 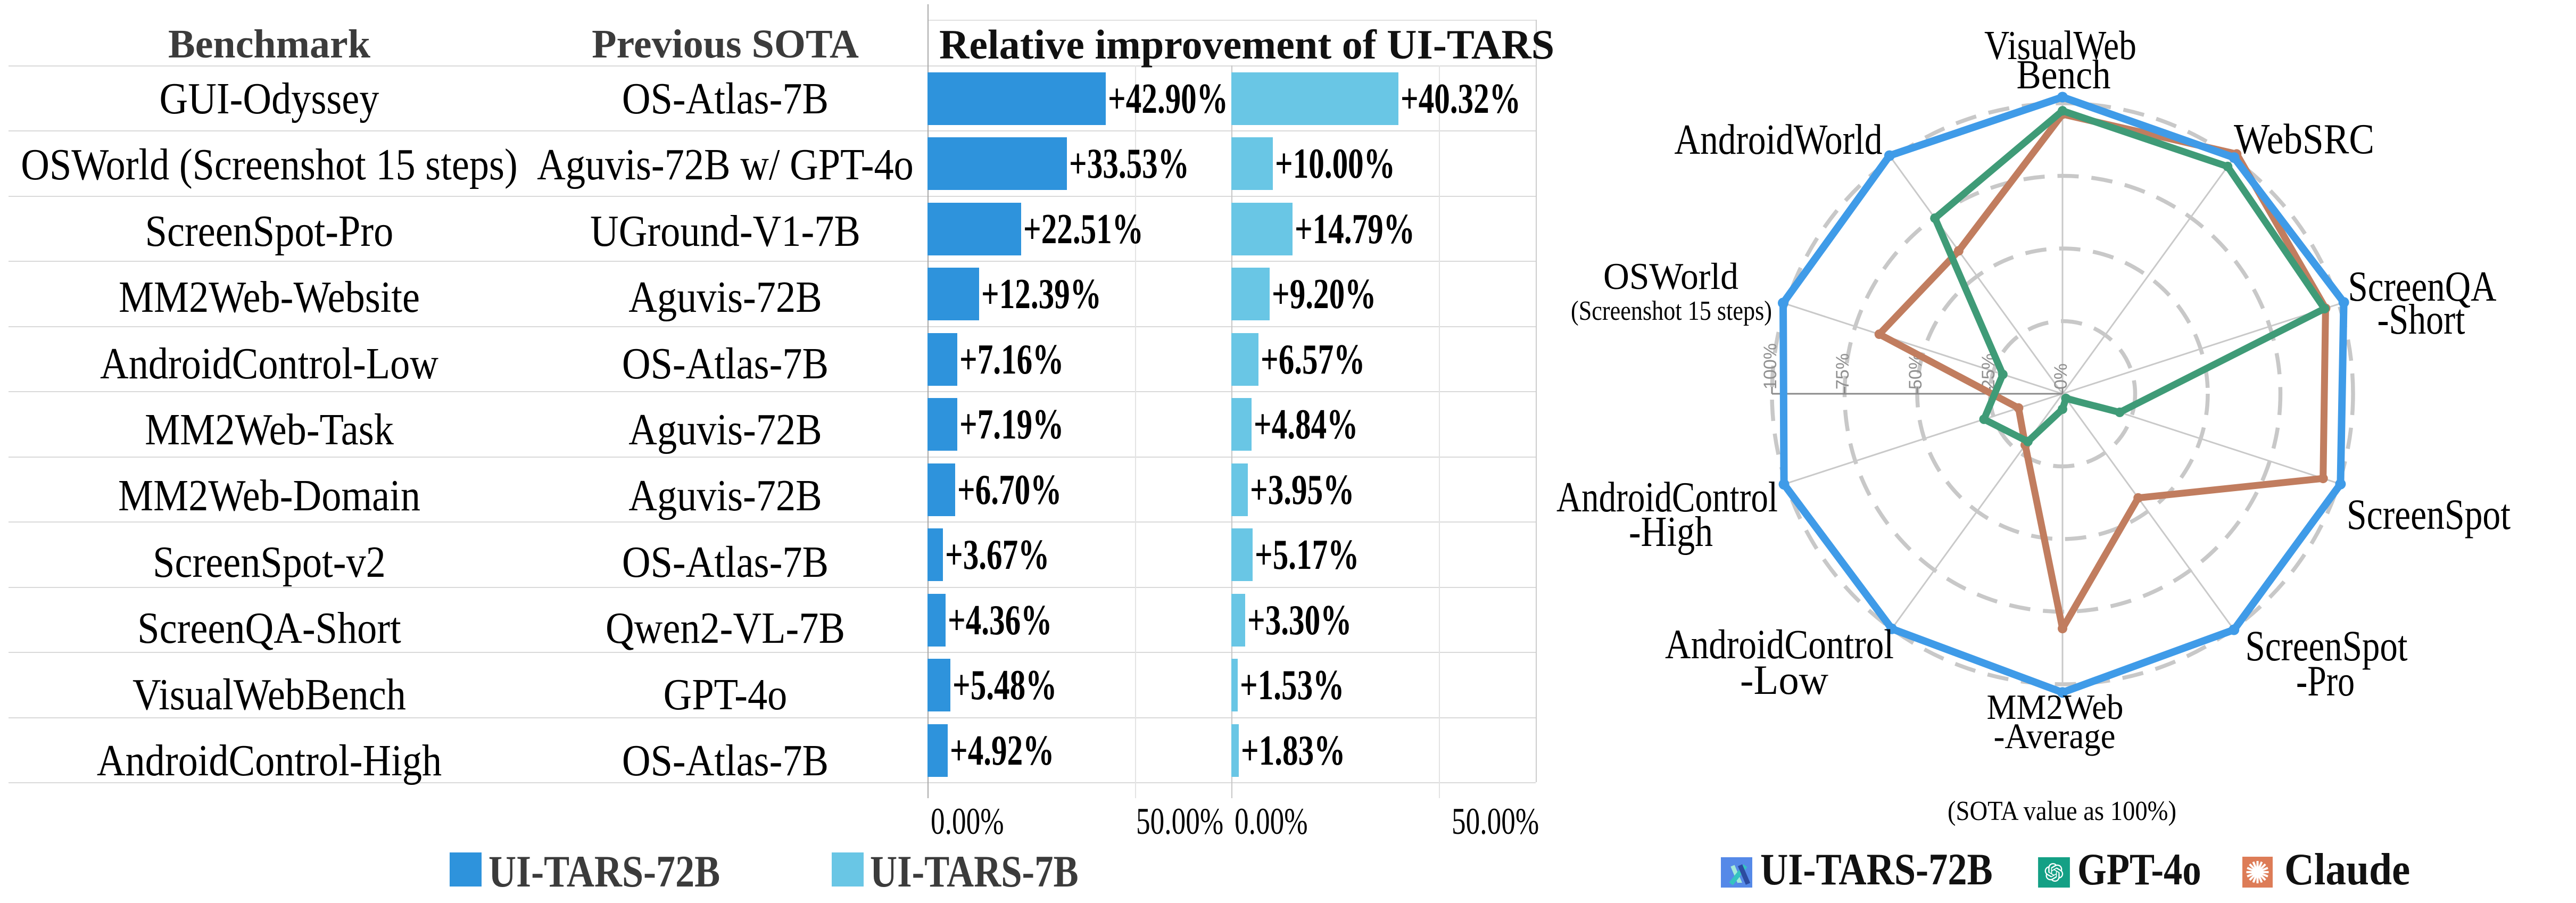 I want to click on svg-text: Bench, so click(x=2064, y=74).